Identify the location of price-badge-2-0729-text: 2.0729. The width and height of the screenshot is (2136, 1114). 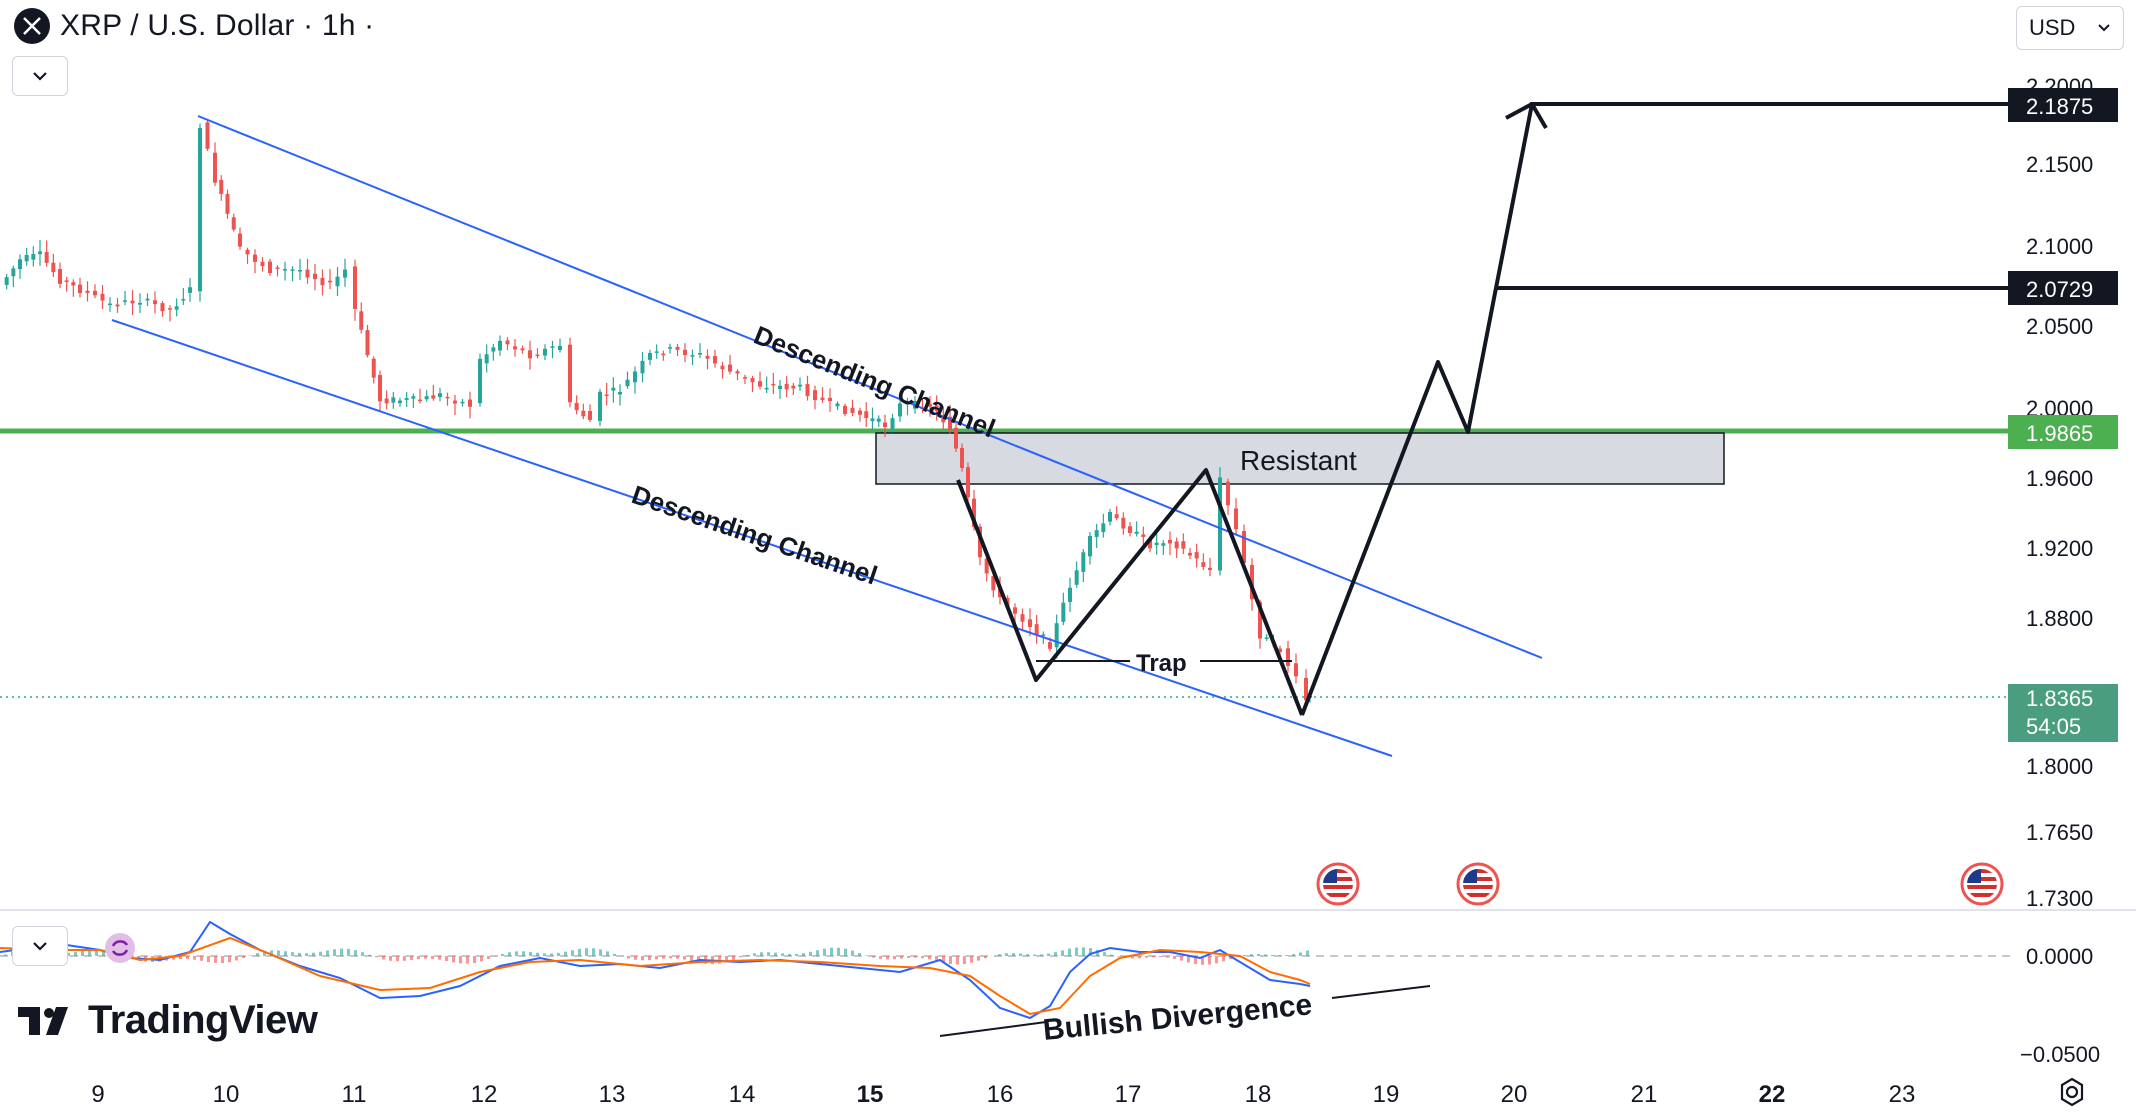
(2059, 289).